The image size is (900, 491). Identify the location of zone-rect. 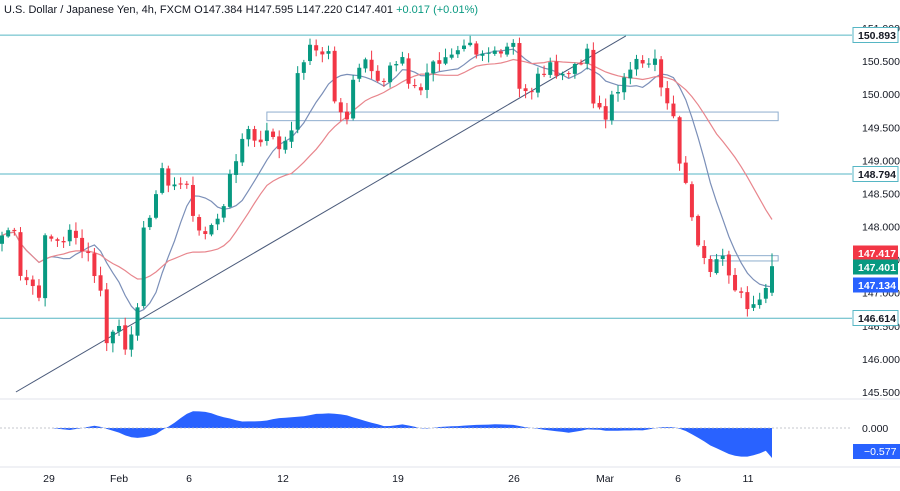
(744, 258).